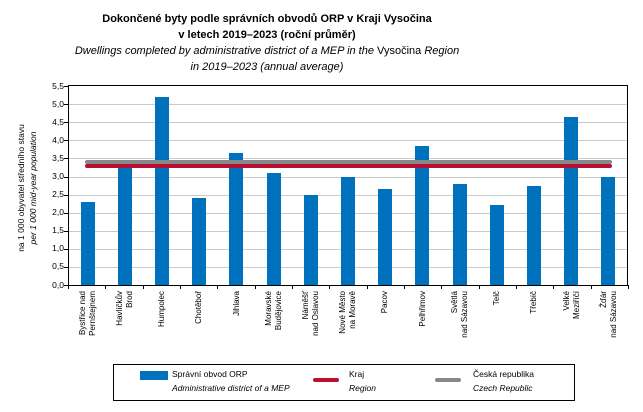 Image resolution: width=643 pixels, height=412 pixels. Describe the element at coordinates (236, 325) in the screenshot. I see `x-axis-label-cell: Jihlava` at that location.